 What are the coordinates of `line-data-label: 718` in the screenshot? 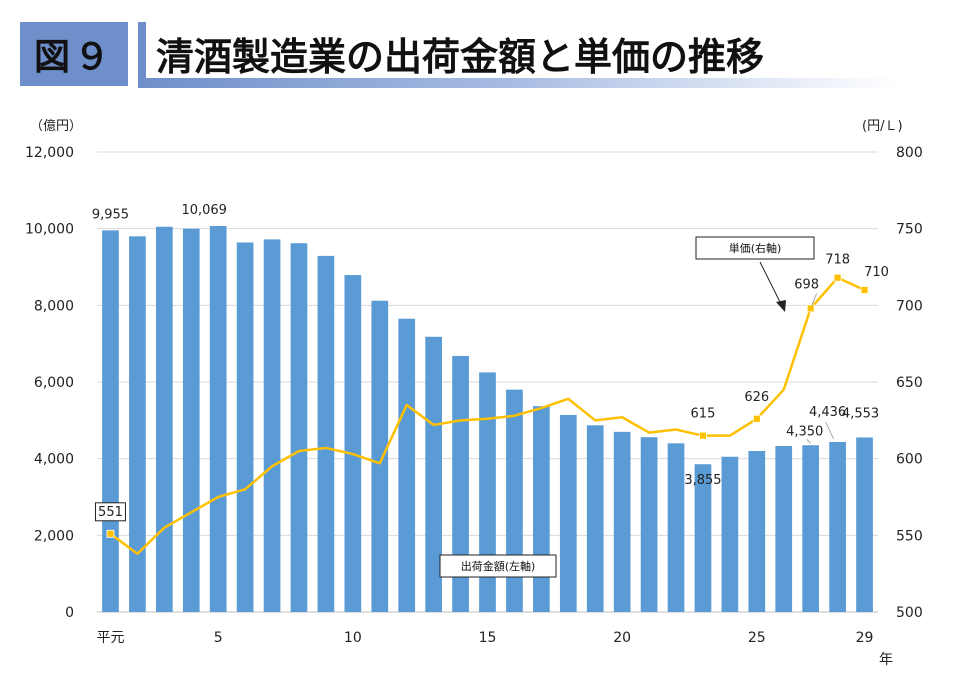 It's located at (837, 260).